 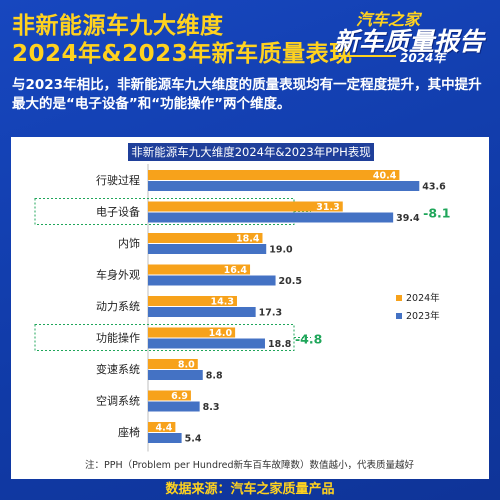 What do you see at coordinates (118, 401) in the screenshot?
I see `category-label: 空调系统` at bounding box center [118, 401].